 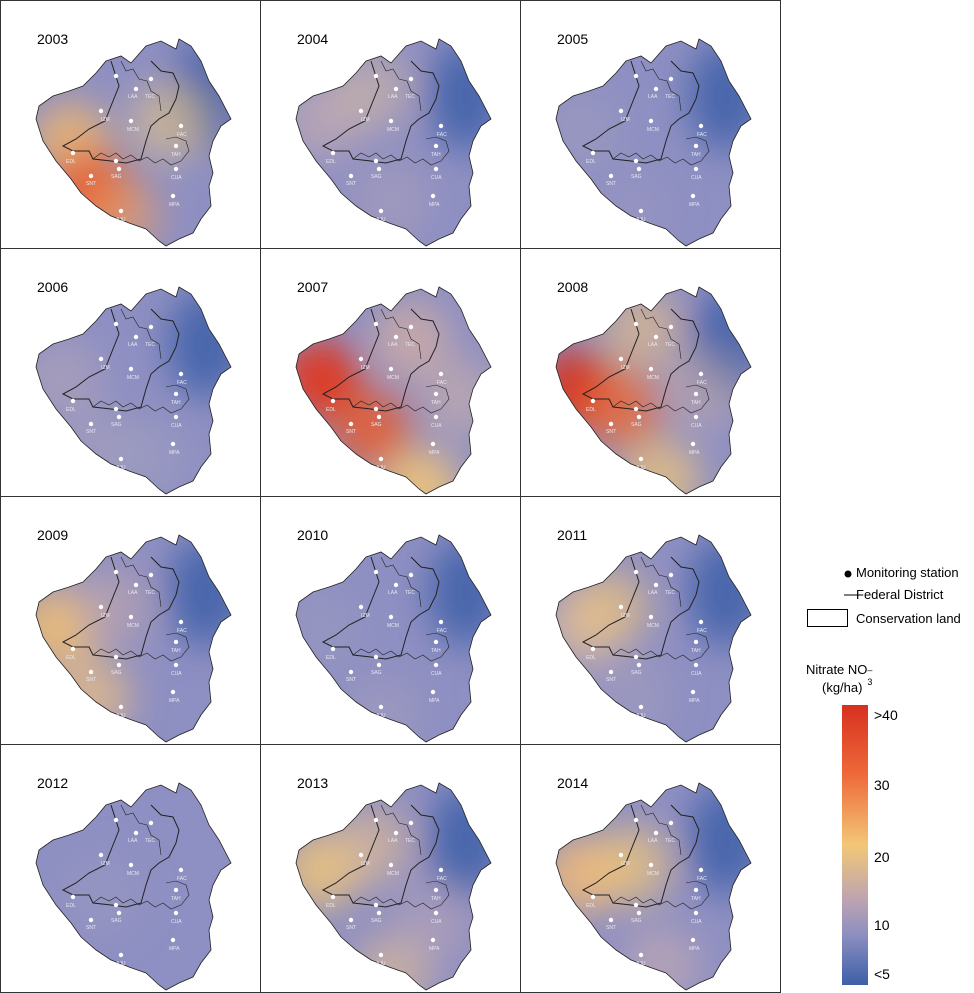 What do you see at coordinates (882, 974) in the screenshot?
I see `colorbar-tick-min: <5` at bounding box center [882, 974].